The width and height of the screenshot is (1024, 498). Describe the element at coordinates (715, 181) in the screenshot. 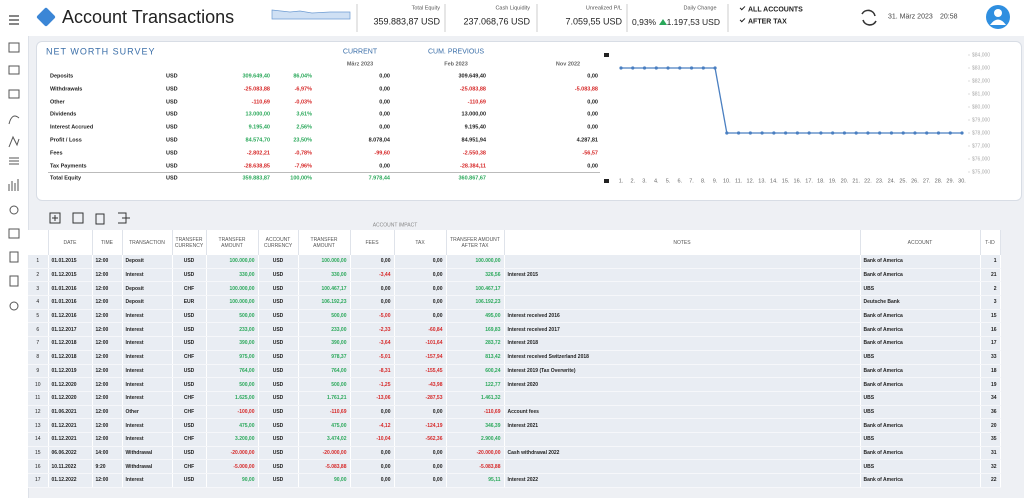

I see `x-tick-label: 9.` at that location.